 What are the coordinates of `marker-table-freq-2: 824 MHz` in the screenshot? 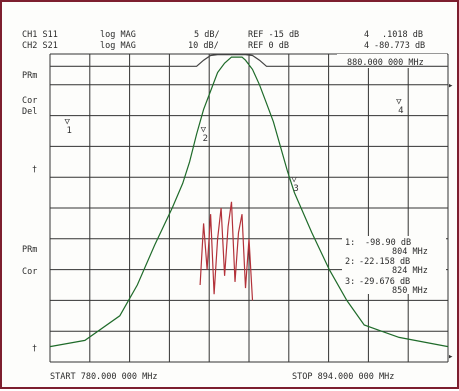 It's located at (410, 271).